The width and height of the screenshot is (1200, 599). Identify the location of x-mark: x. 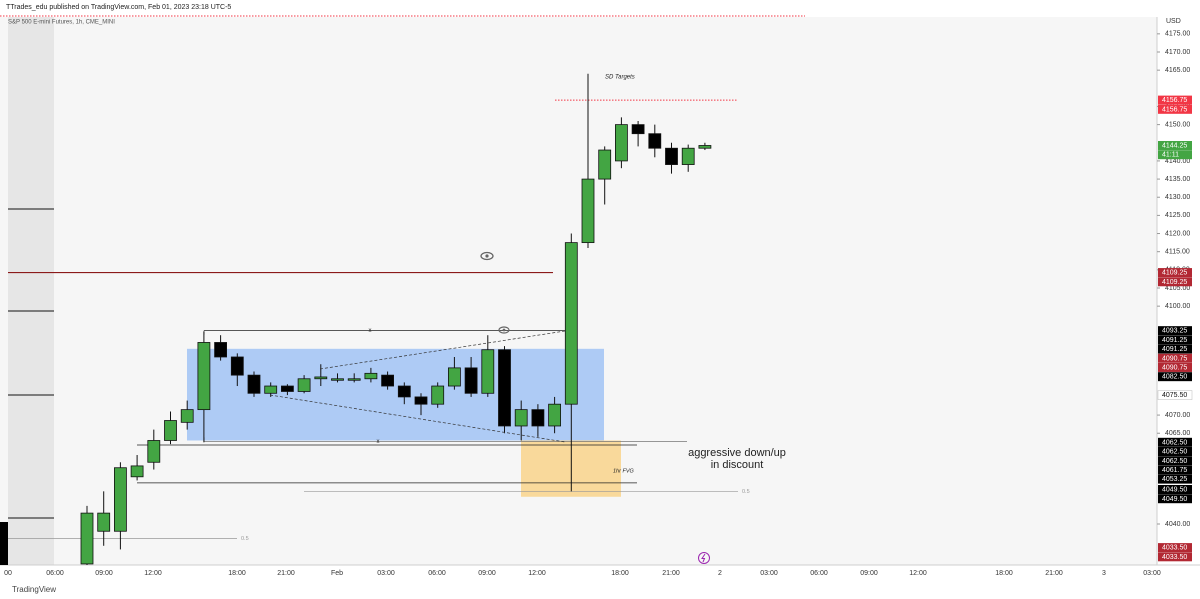
(370, 331).